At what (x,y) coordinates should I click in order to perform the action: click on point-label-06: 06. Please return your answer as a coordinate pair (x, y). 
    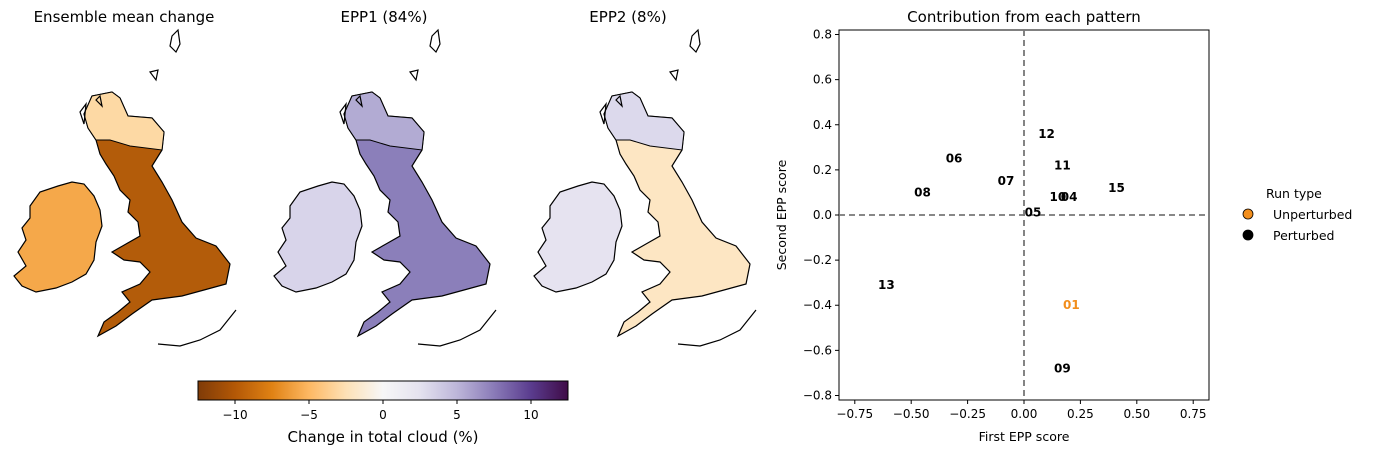
    Looking at the image, I should click on (954, 159).